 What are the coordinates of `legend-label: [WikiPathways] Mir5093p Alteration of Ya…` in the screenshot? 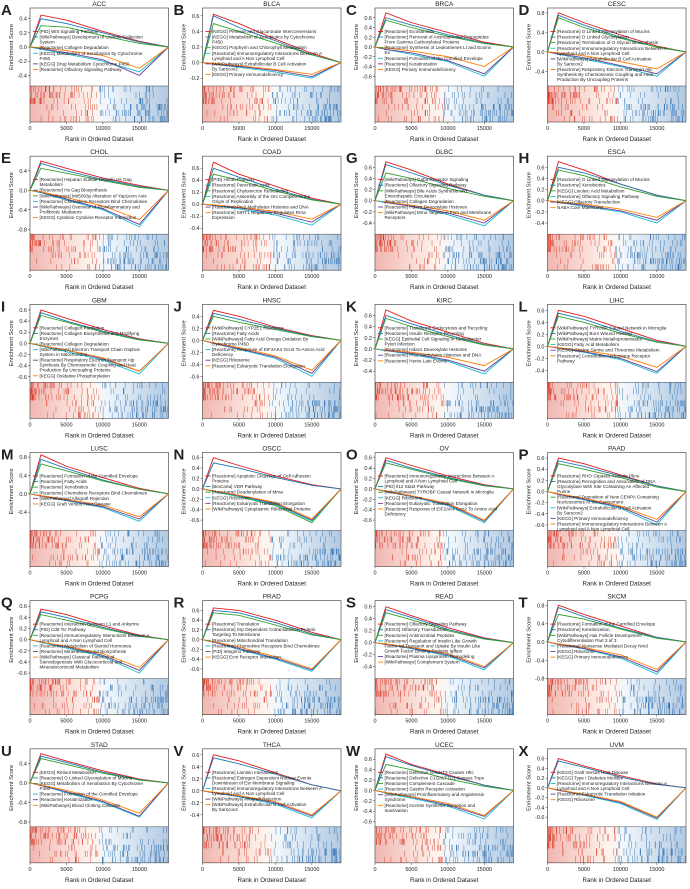 It's located at (94, 195).